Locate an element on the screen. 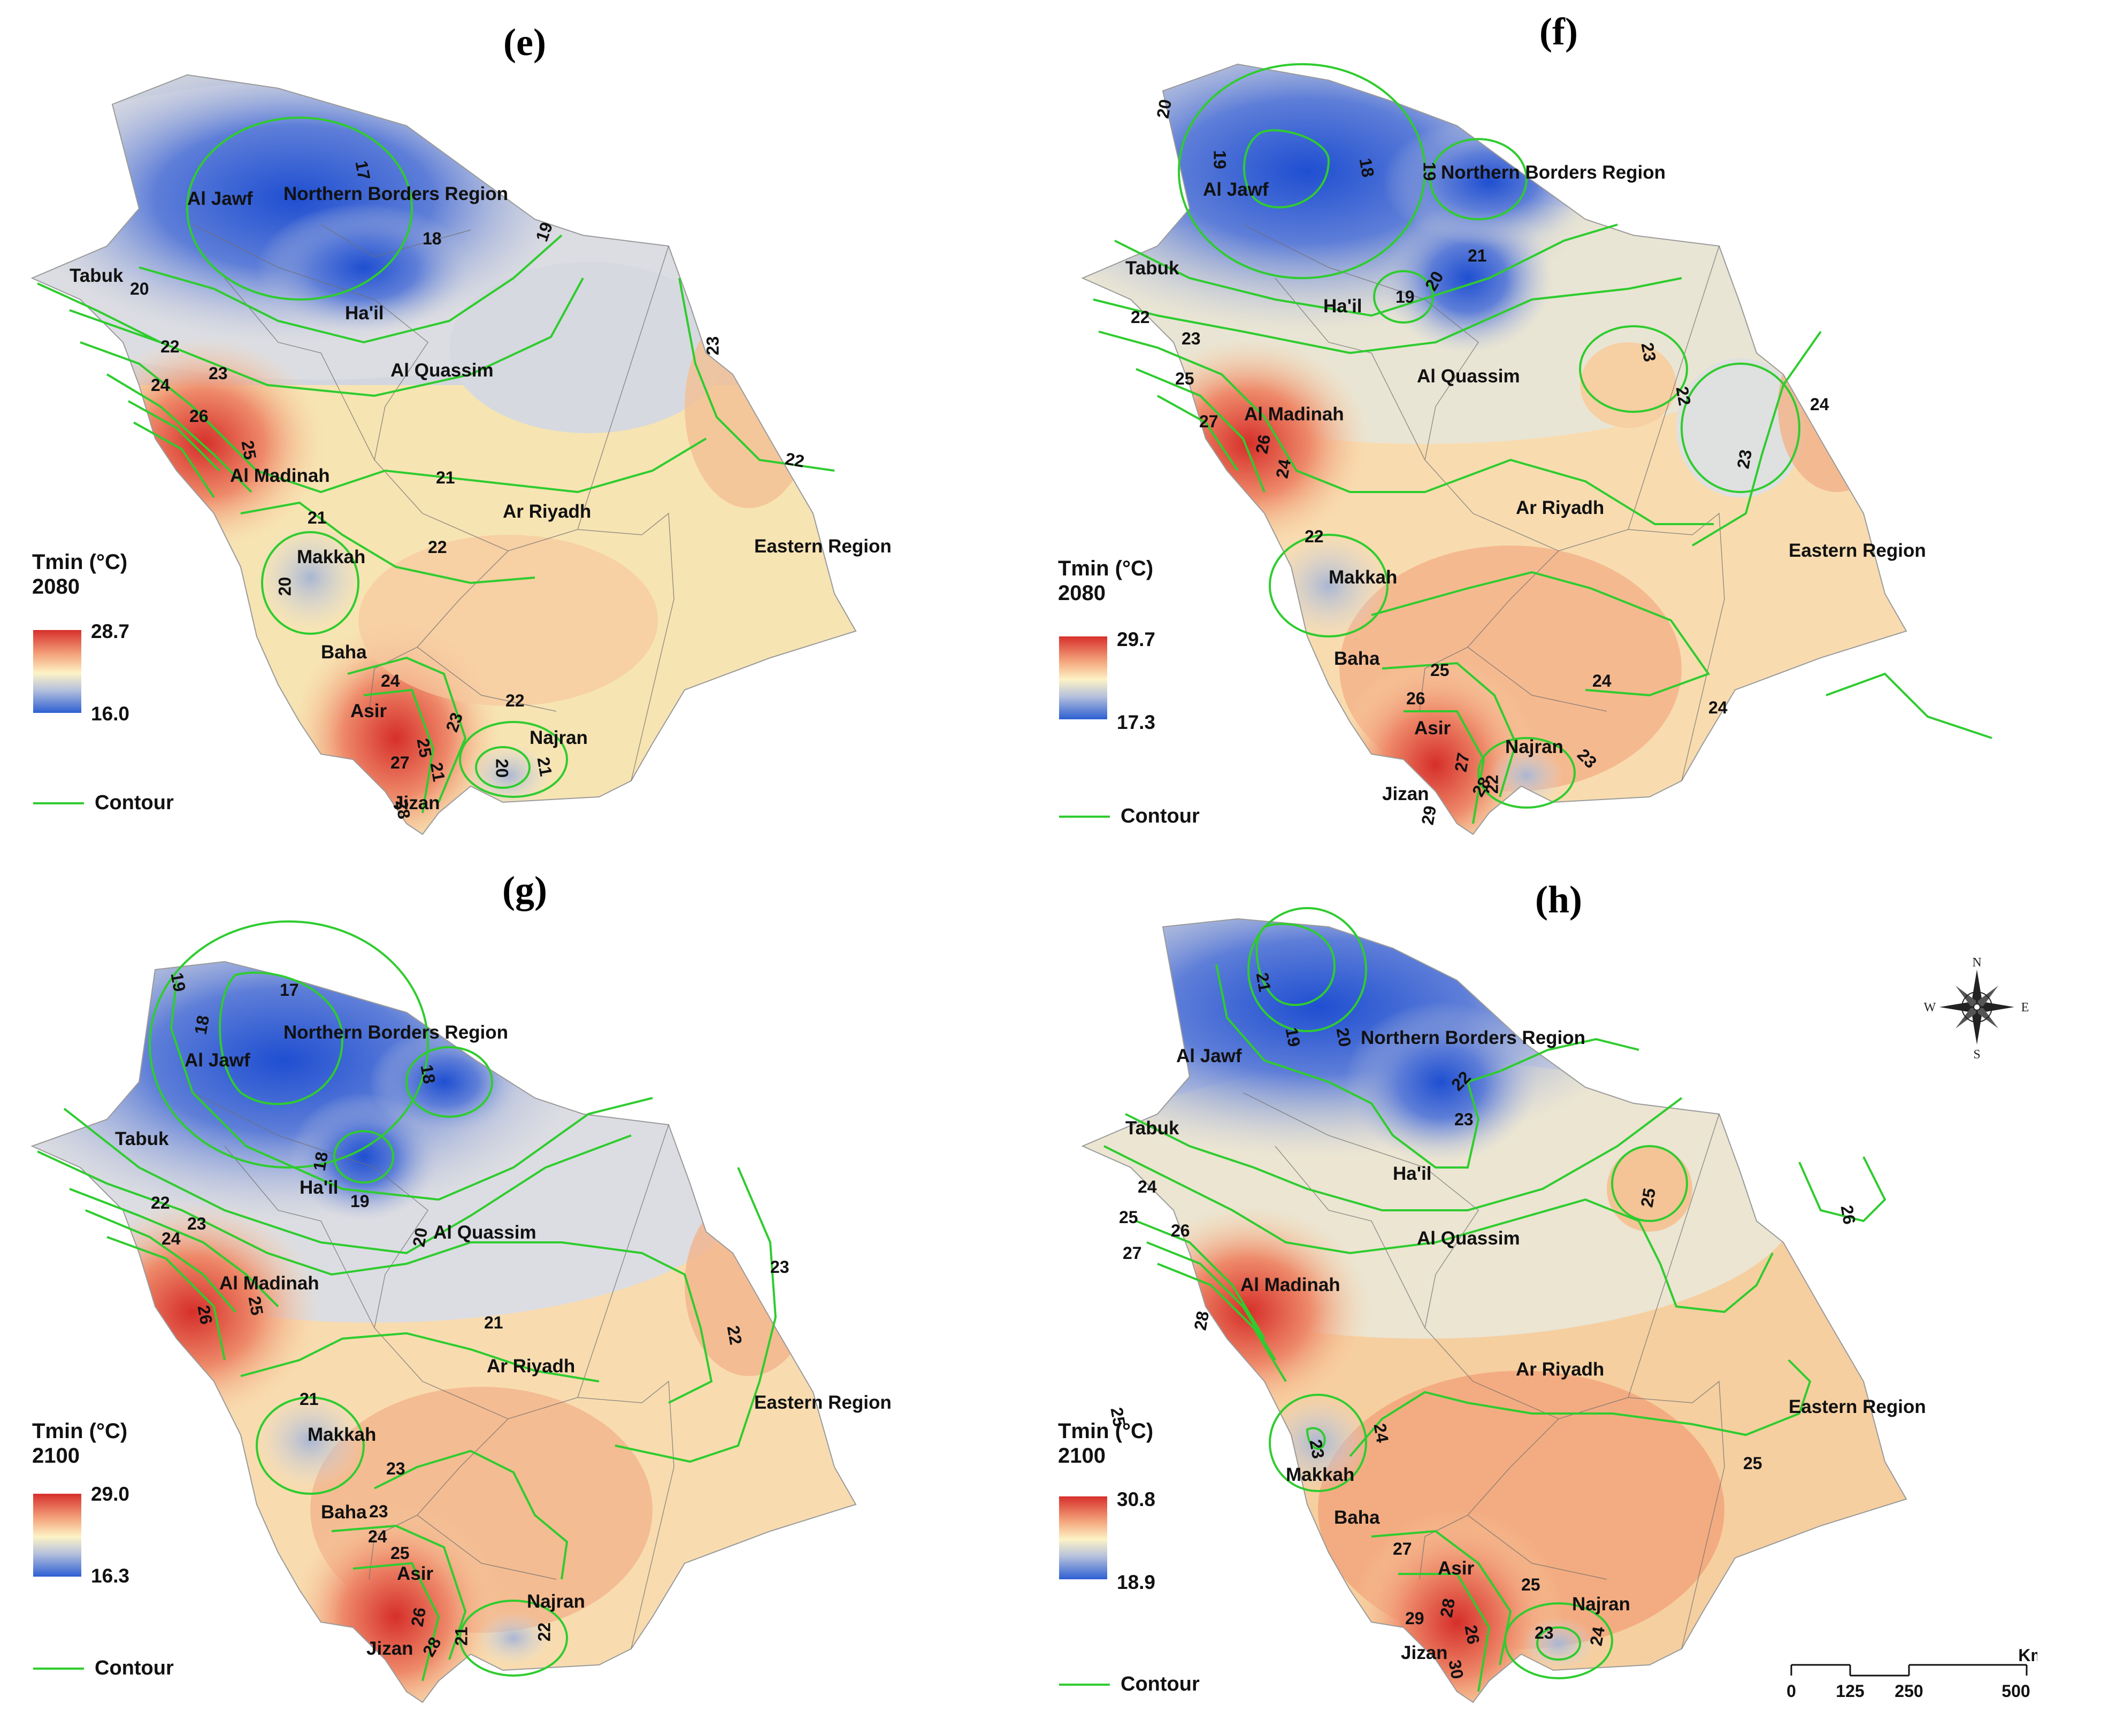 The height and width of the screenshot is (1736, 2101). region-hail: Ha'il is located at coordinates (365, 313).